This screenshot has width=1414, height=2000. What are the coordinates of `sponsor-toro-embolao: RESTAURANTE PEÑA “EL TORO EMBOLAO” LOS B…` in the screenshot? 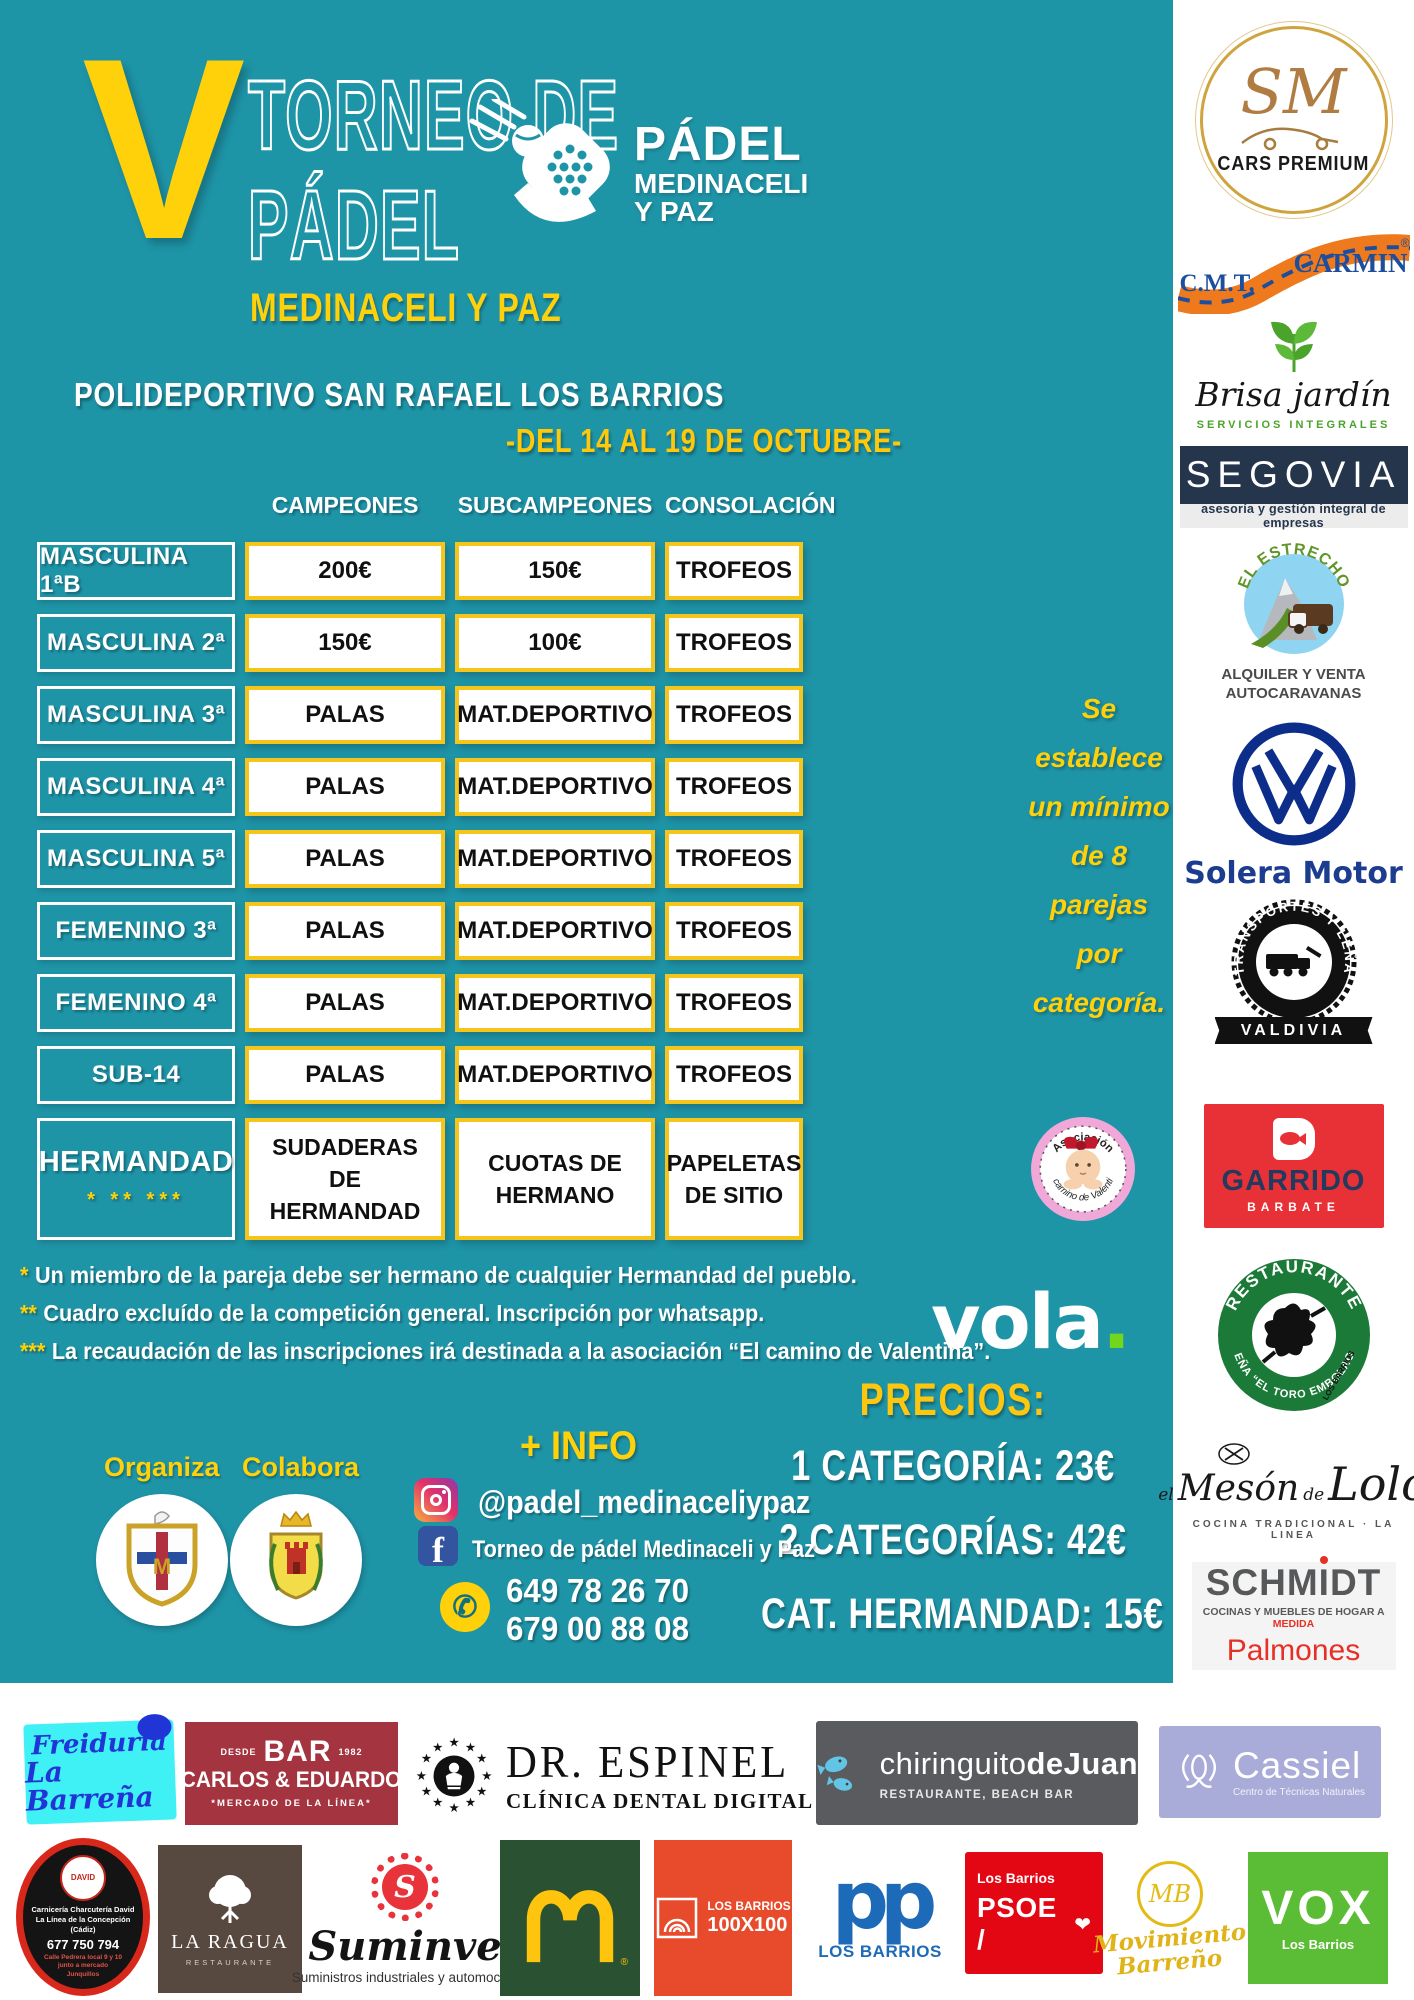 It's located at (1293, 1330).